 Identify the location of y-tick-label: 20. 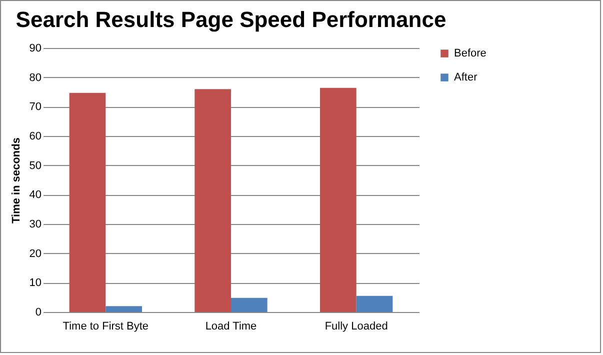
(35, 254).